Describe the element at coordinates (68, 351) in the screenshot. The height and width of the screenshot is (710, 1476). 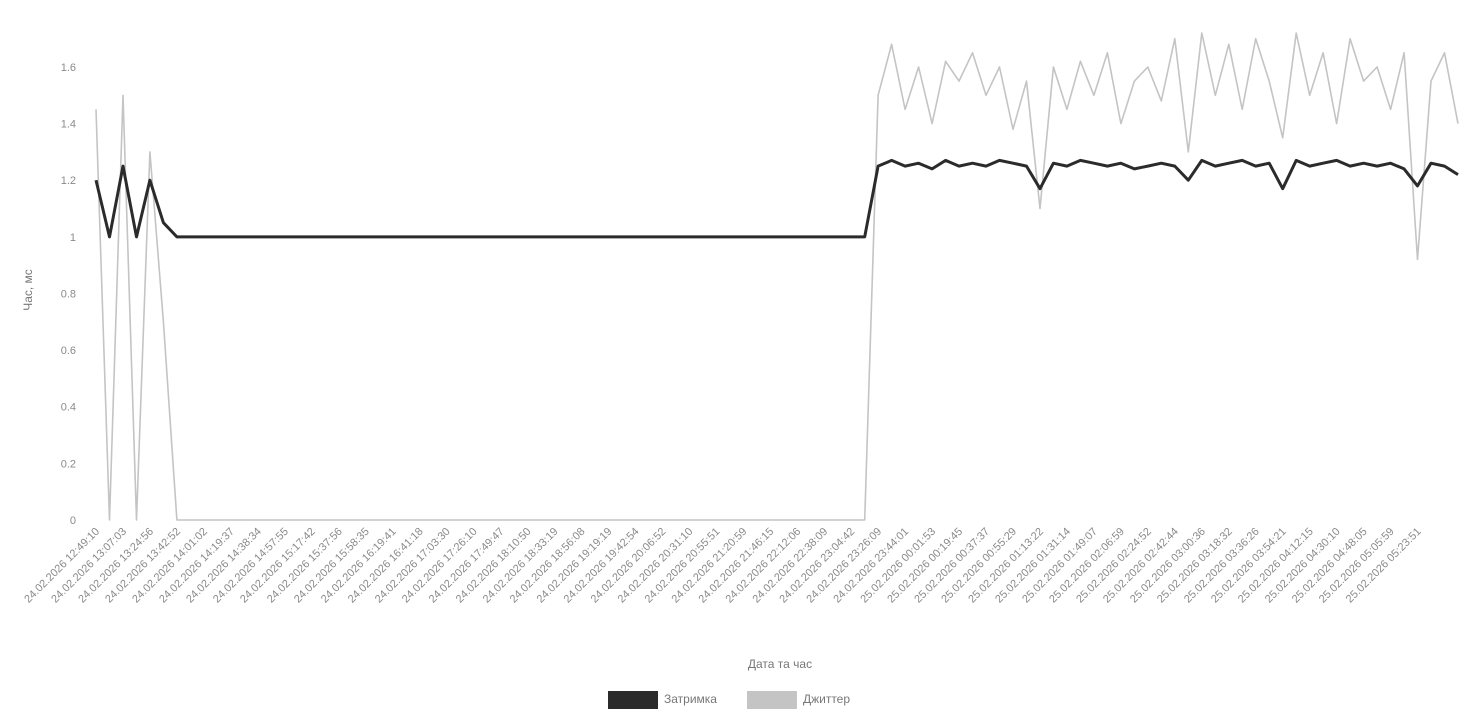
I see `y-tick-label: 0.6` at that location.